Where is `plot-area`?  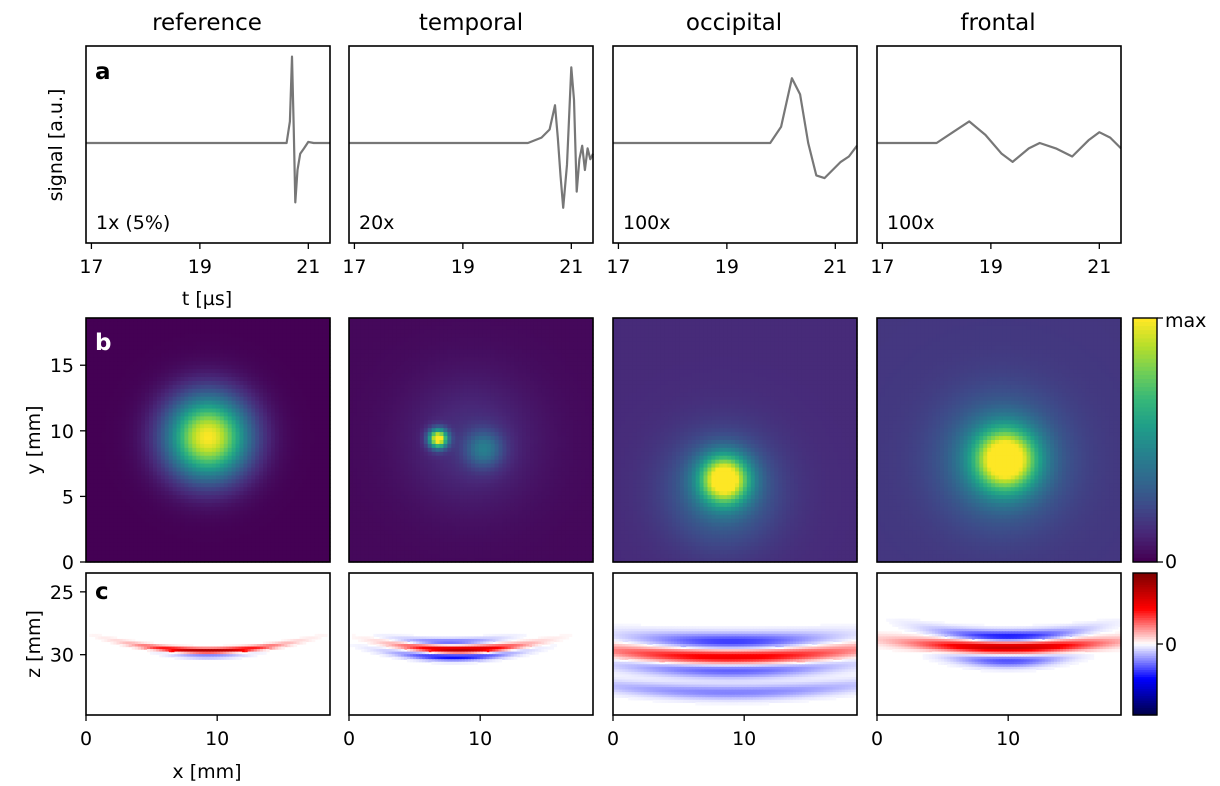 plot-area is located at coordinates (208, 144).